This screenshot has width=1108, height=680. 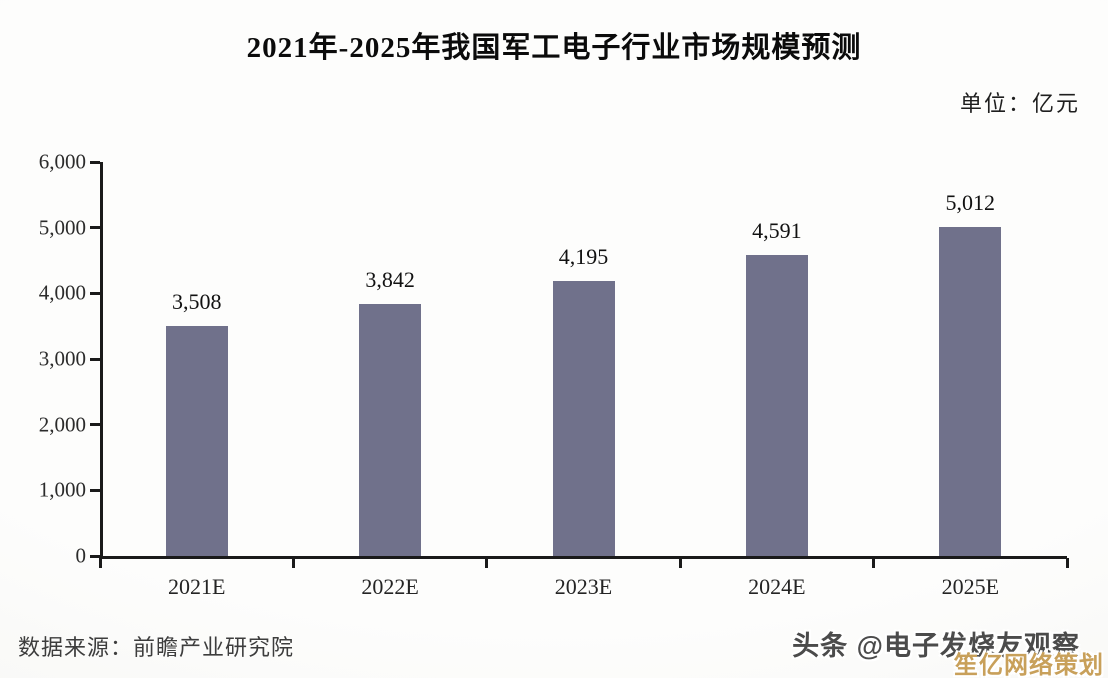 I want to click on x-axis-label: 2021E, so click(x=196, y=586).